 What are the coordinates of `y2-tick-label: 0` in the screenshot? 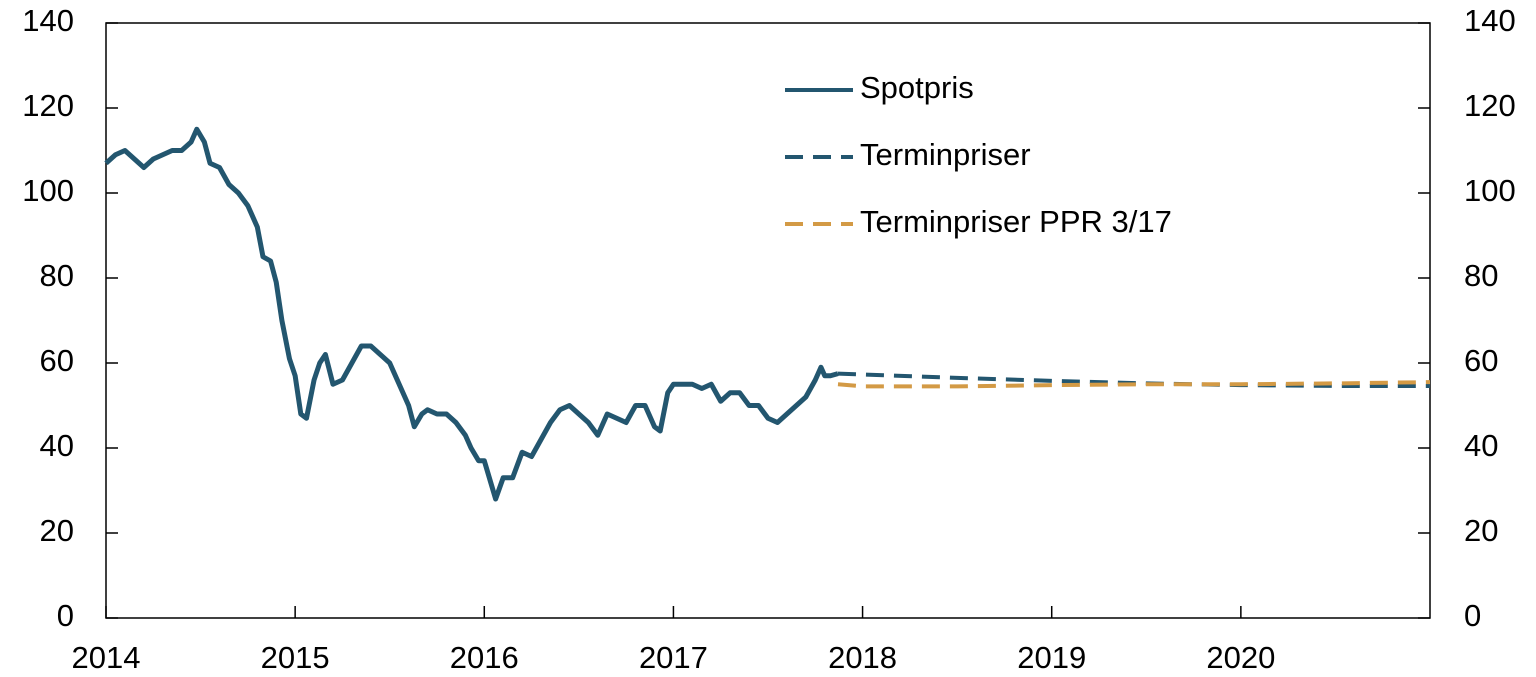 It's located at (1472, 615).